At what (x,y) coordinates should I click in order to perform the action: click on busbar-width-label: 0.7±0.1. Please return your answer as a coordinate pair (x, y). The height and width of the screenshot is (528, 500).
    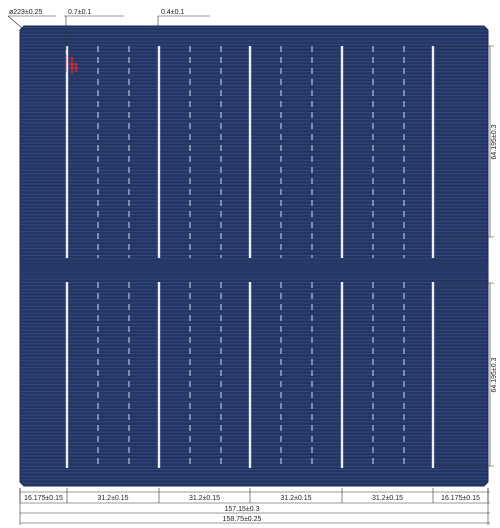
    Looking at the image, I should click on (79, 12).